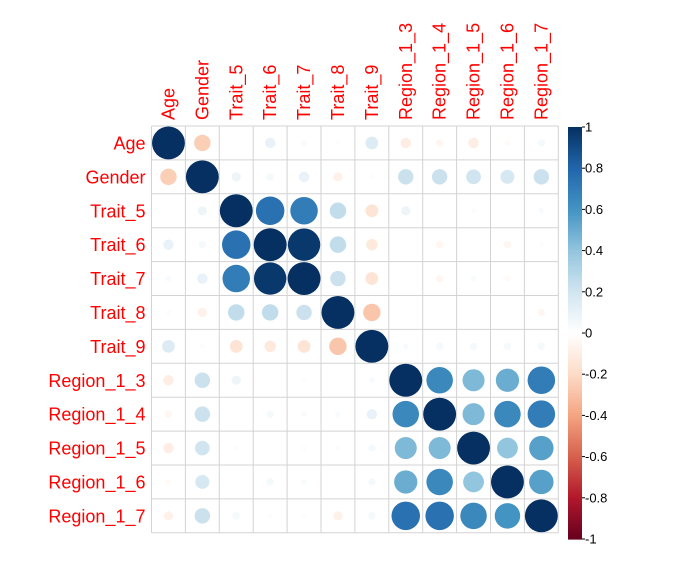  What do you see at coordinates (168, 312) in the screenshot?
I see `cell-trait-8-age` at bounding box center [168, 312].